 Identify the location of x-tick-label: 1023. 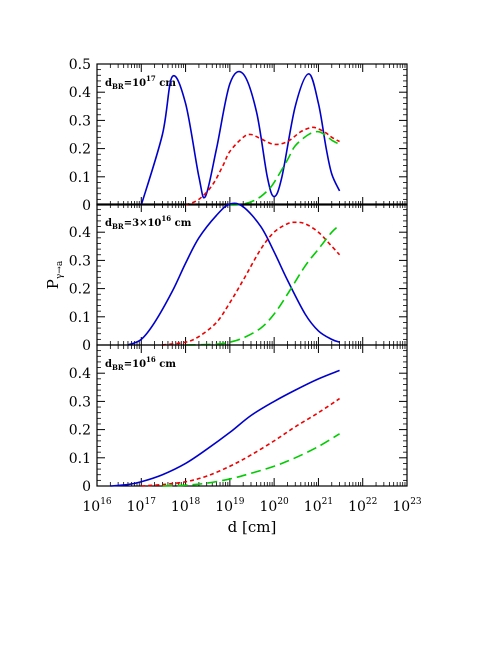
(407, 506).